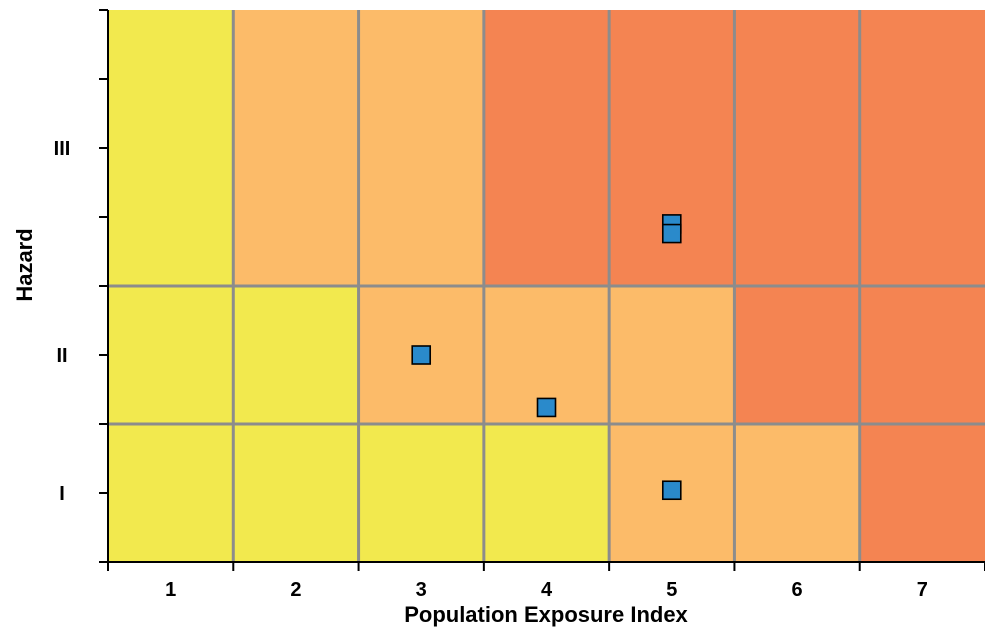  I want to click on y-tick-label: II, so click(61, 356).